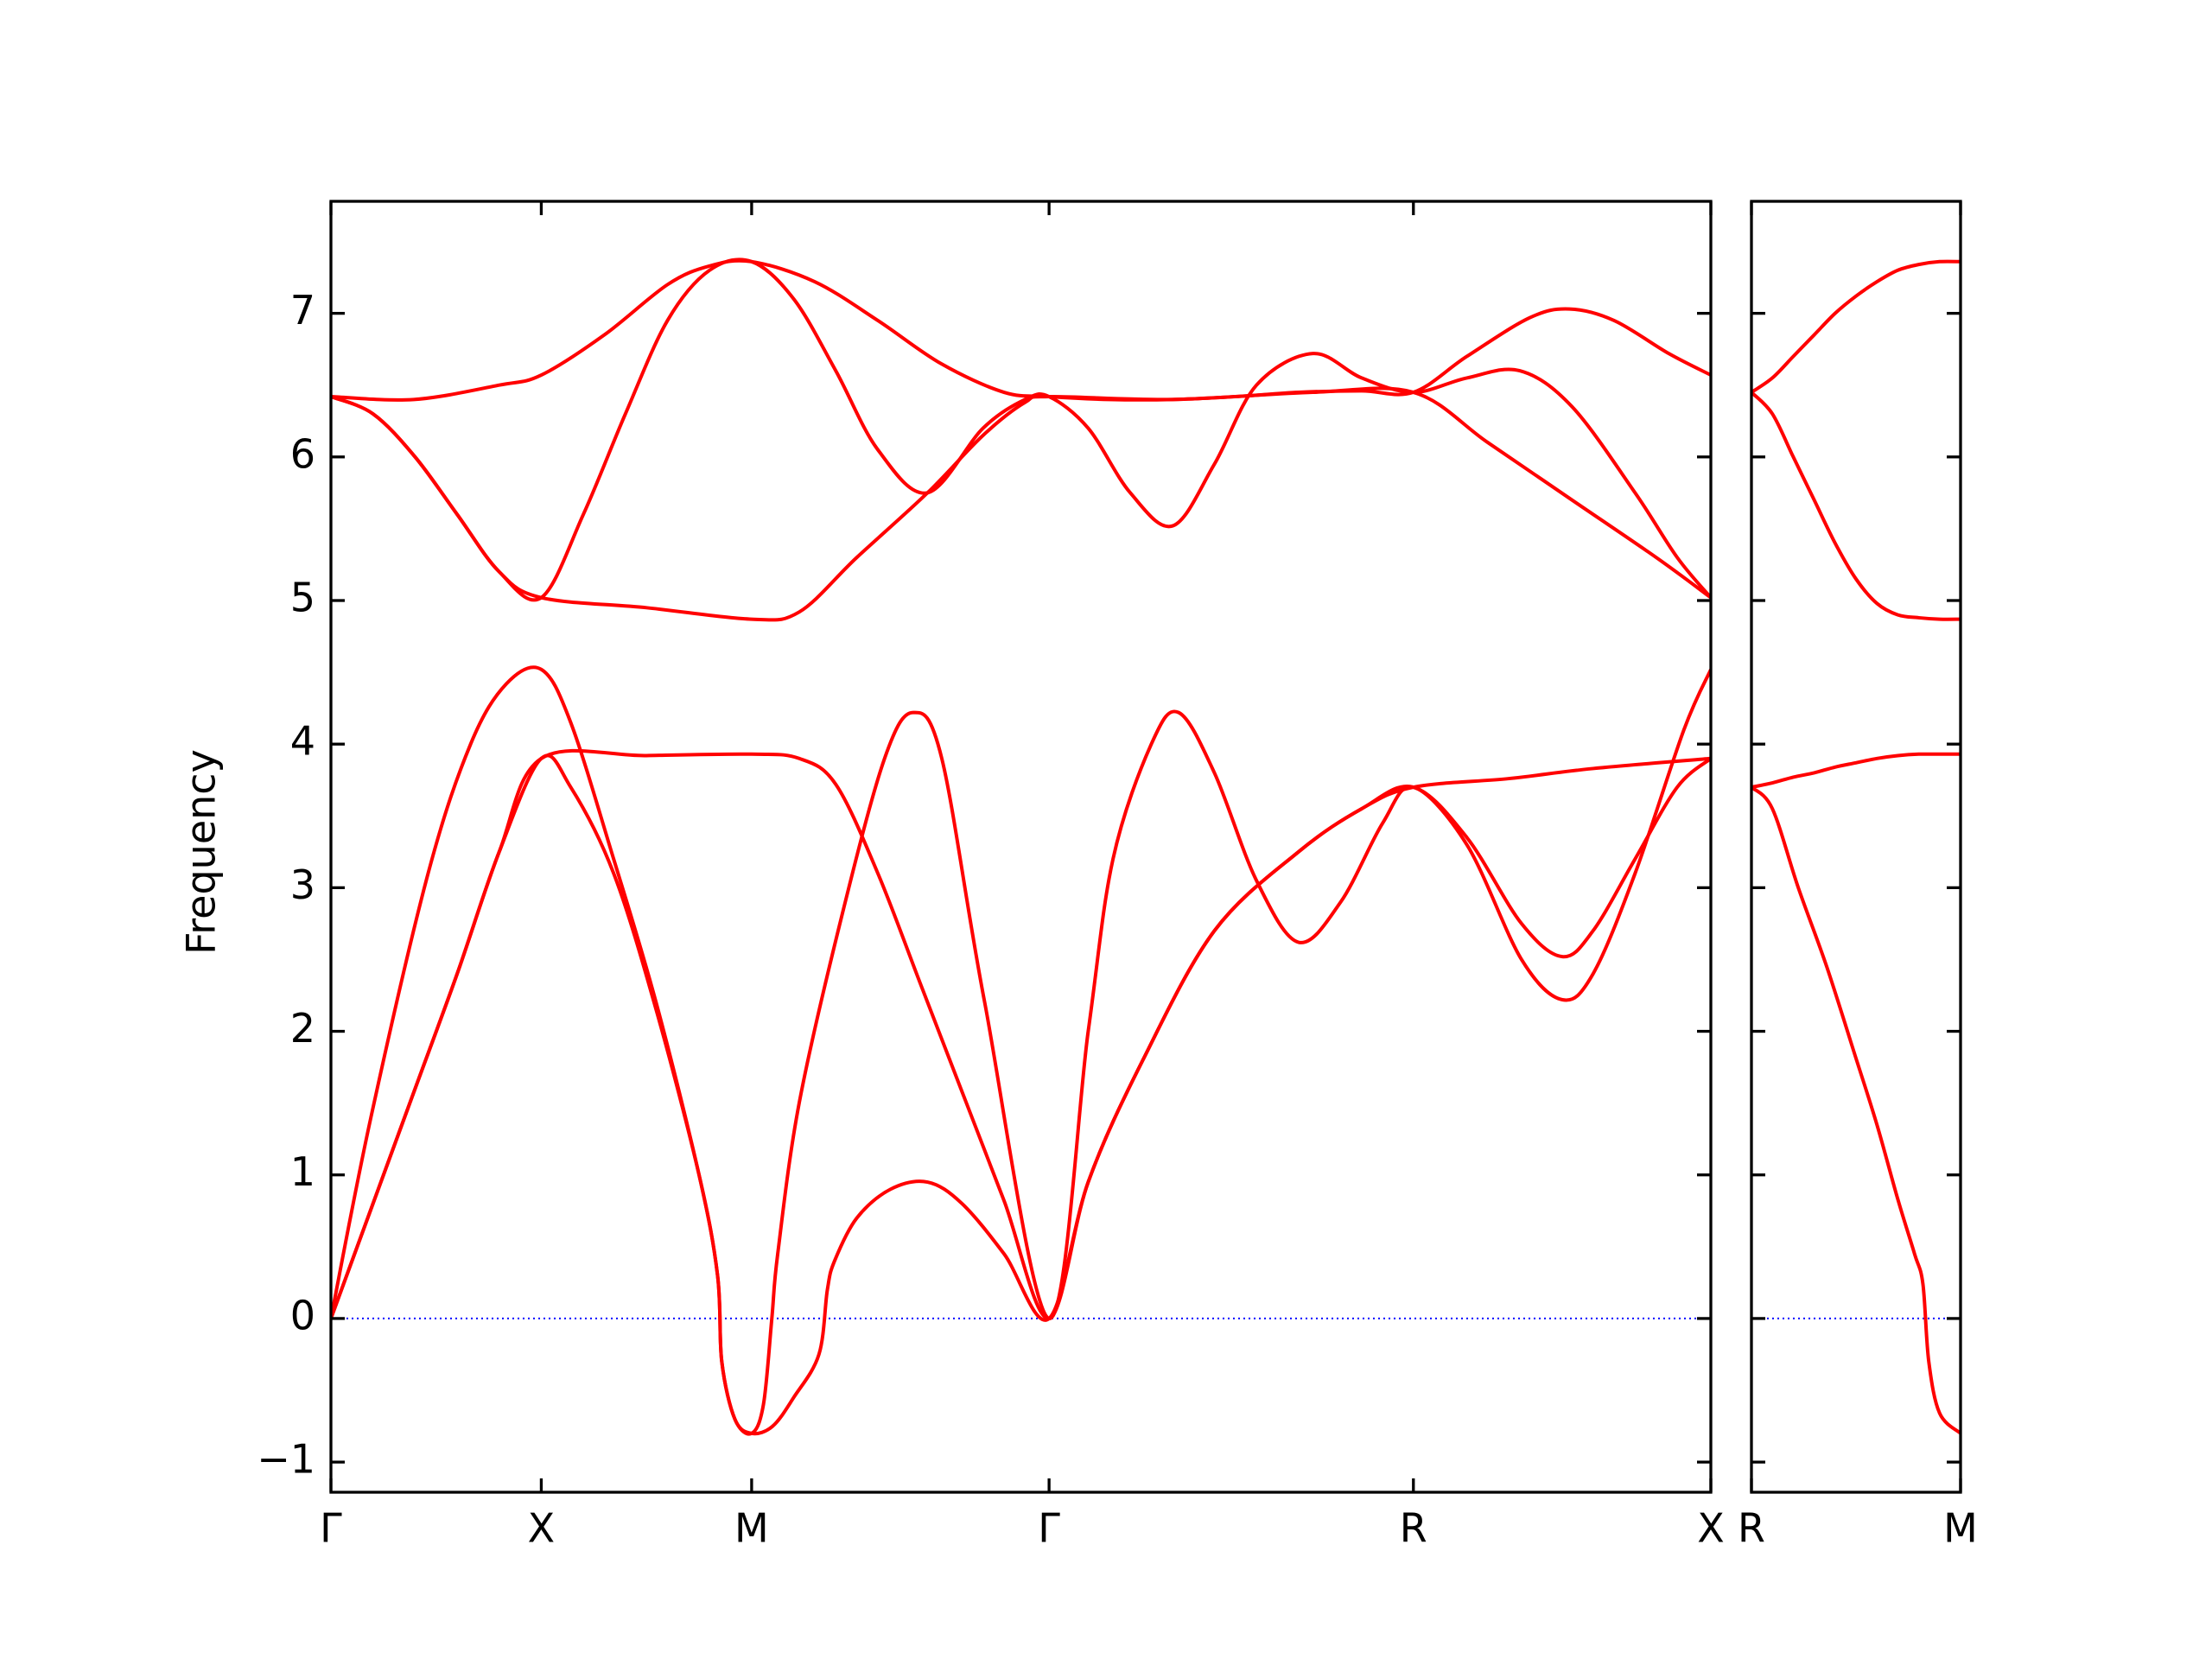 The image size is (2212, 1659). I want to click on y-axis-label: Frequency, so click(201, 852).